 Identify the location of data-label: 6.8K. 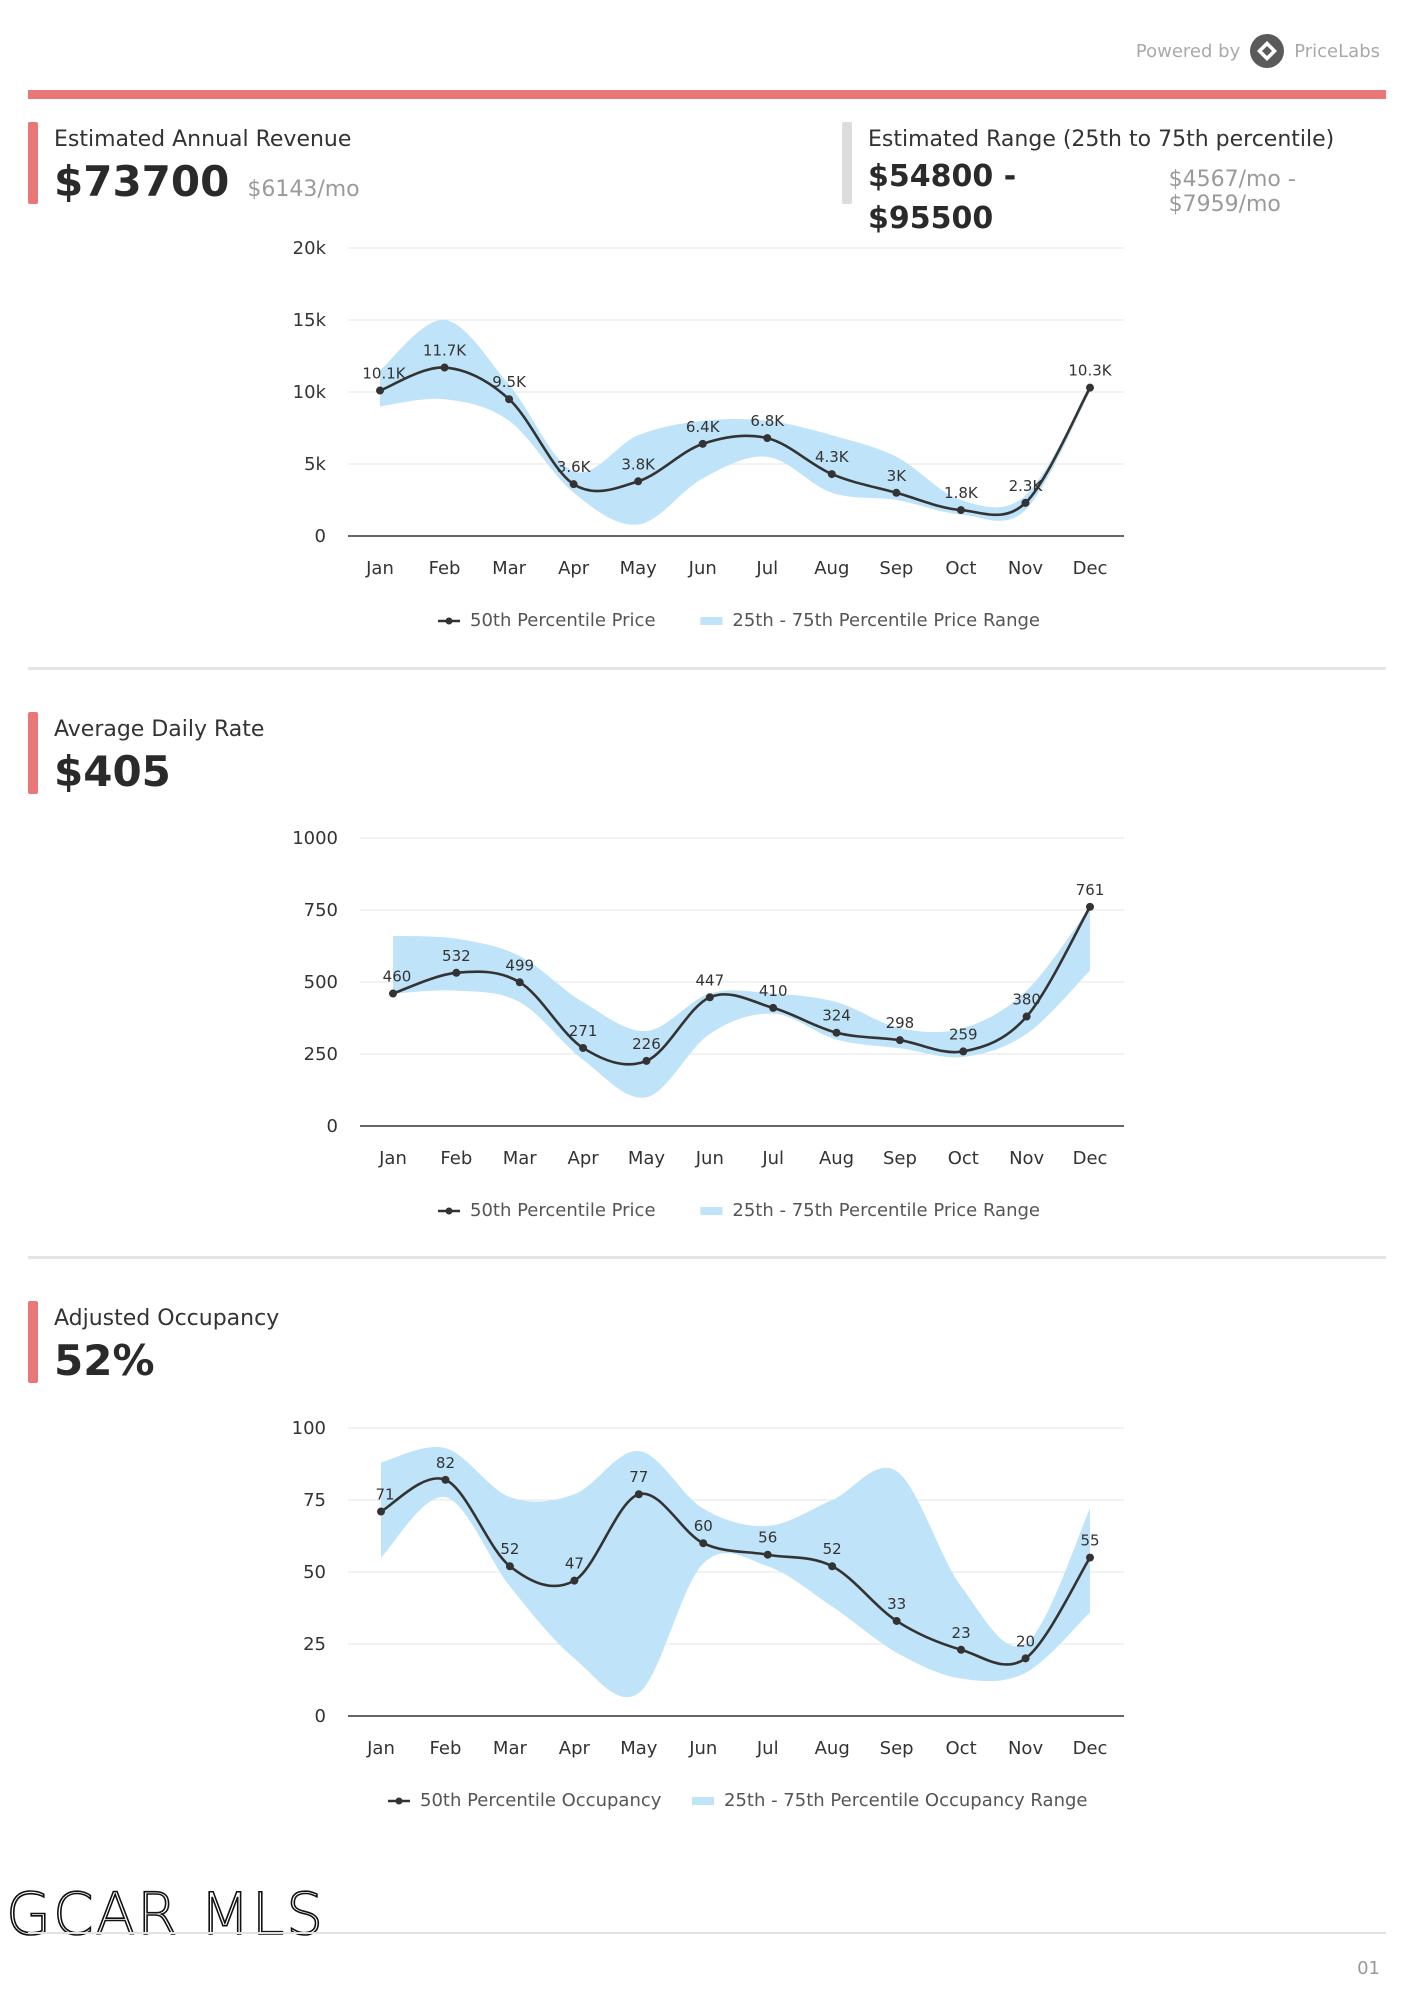
(767, 421).